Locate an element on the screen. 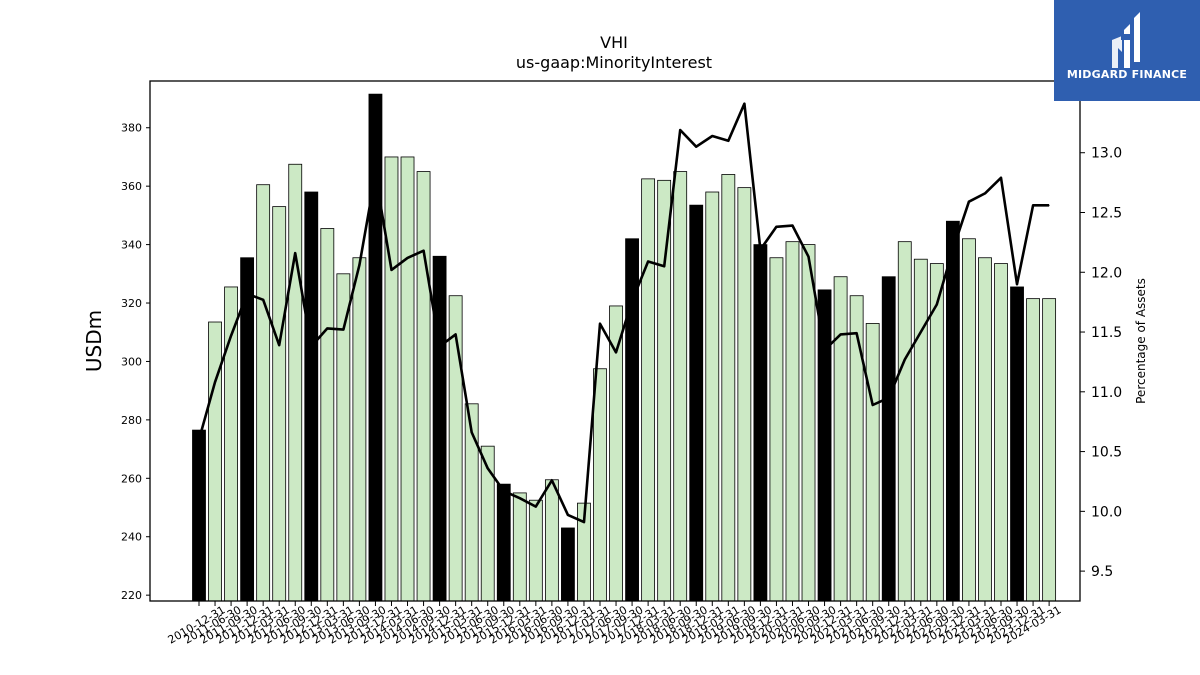  y2-tick-label: 12.5 is located at coordinates (1106, 213).